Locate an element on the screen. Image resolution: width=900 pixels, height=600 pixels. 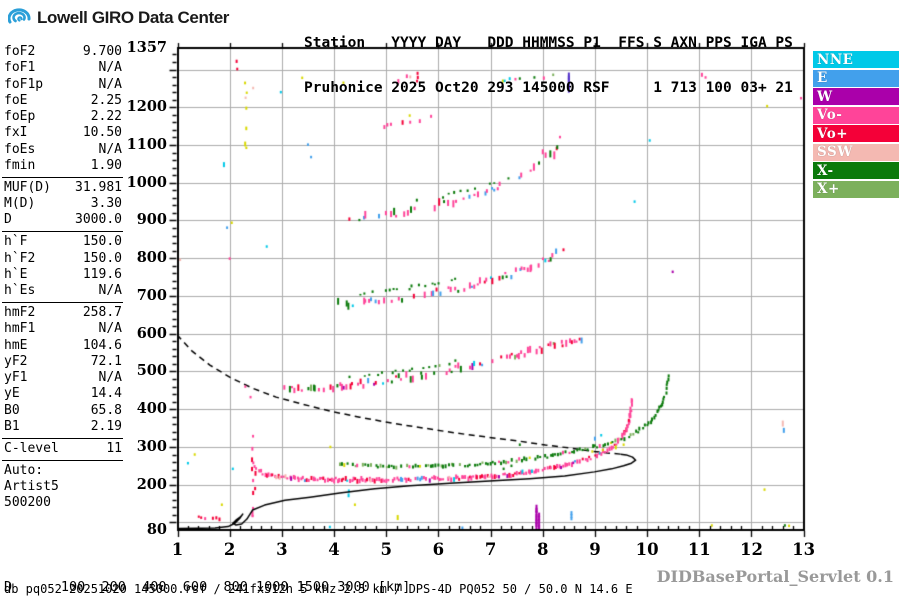
legend-label: X+ is located at coordinates (828, 189).